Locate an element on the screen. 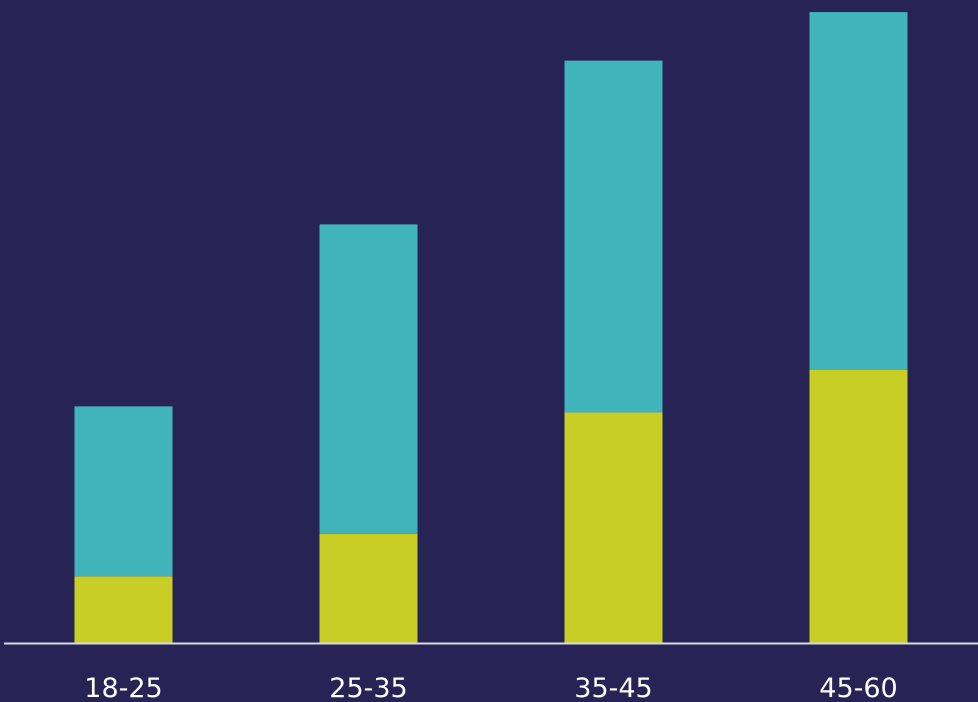  x-tick-label: 35-45 is located at coordinates (613, 687).